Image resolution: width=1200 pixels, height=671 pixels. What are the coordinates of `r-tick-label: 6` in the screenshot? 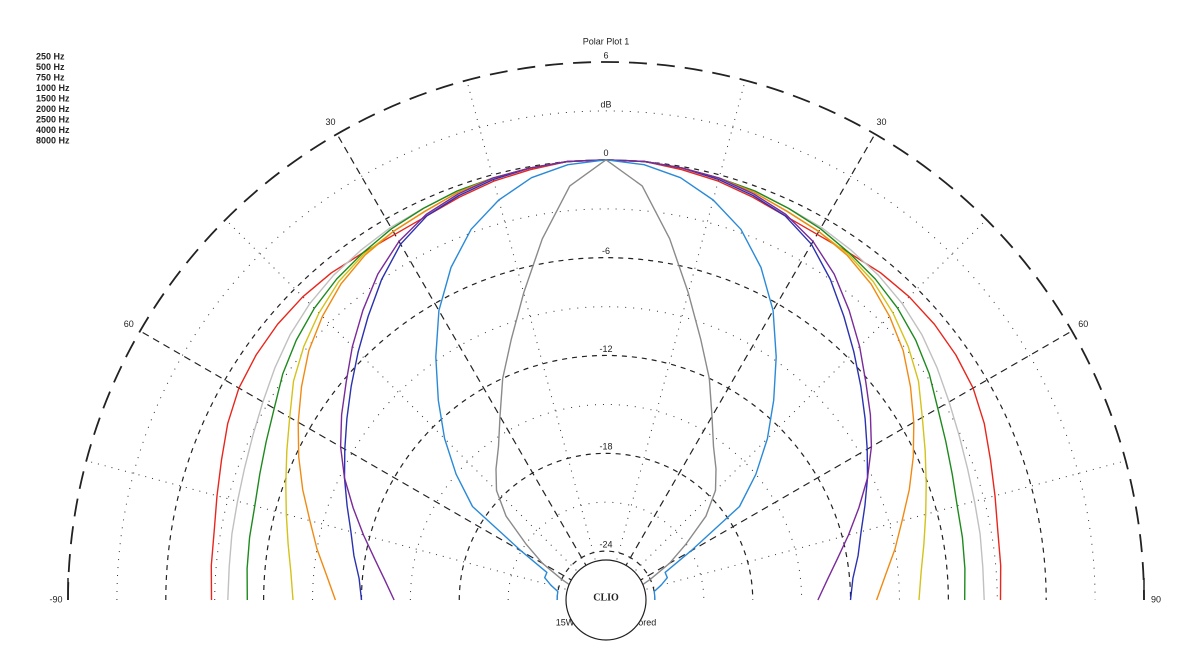 It's located at (605, 55).